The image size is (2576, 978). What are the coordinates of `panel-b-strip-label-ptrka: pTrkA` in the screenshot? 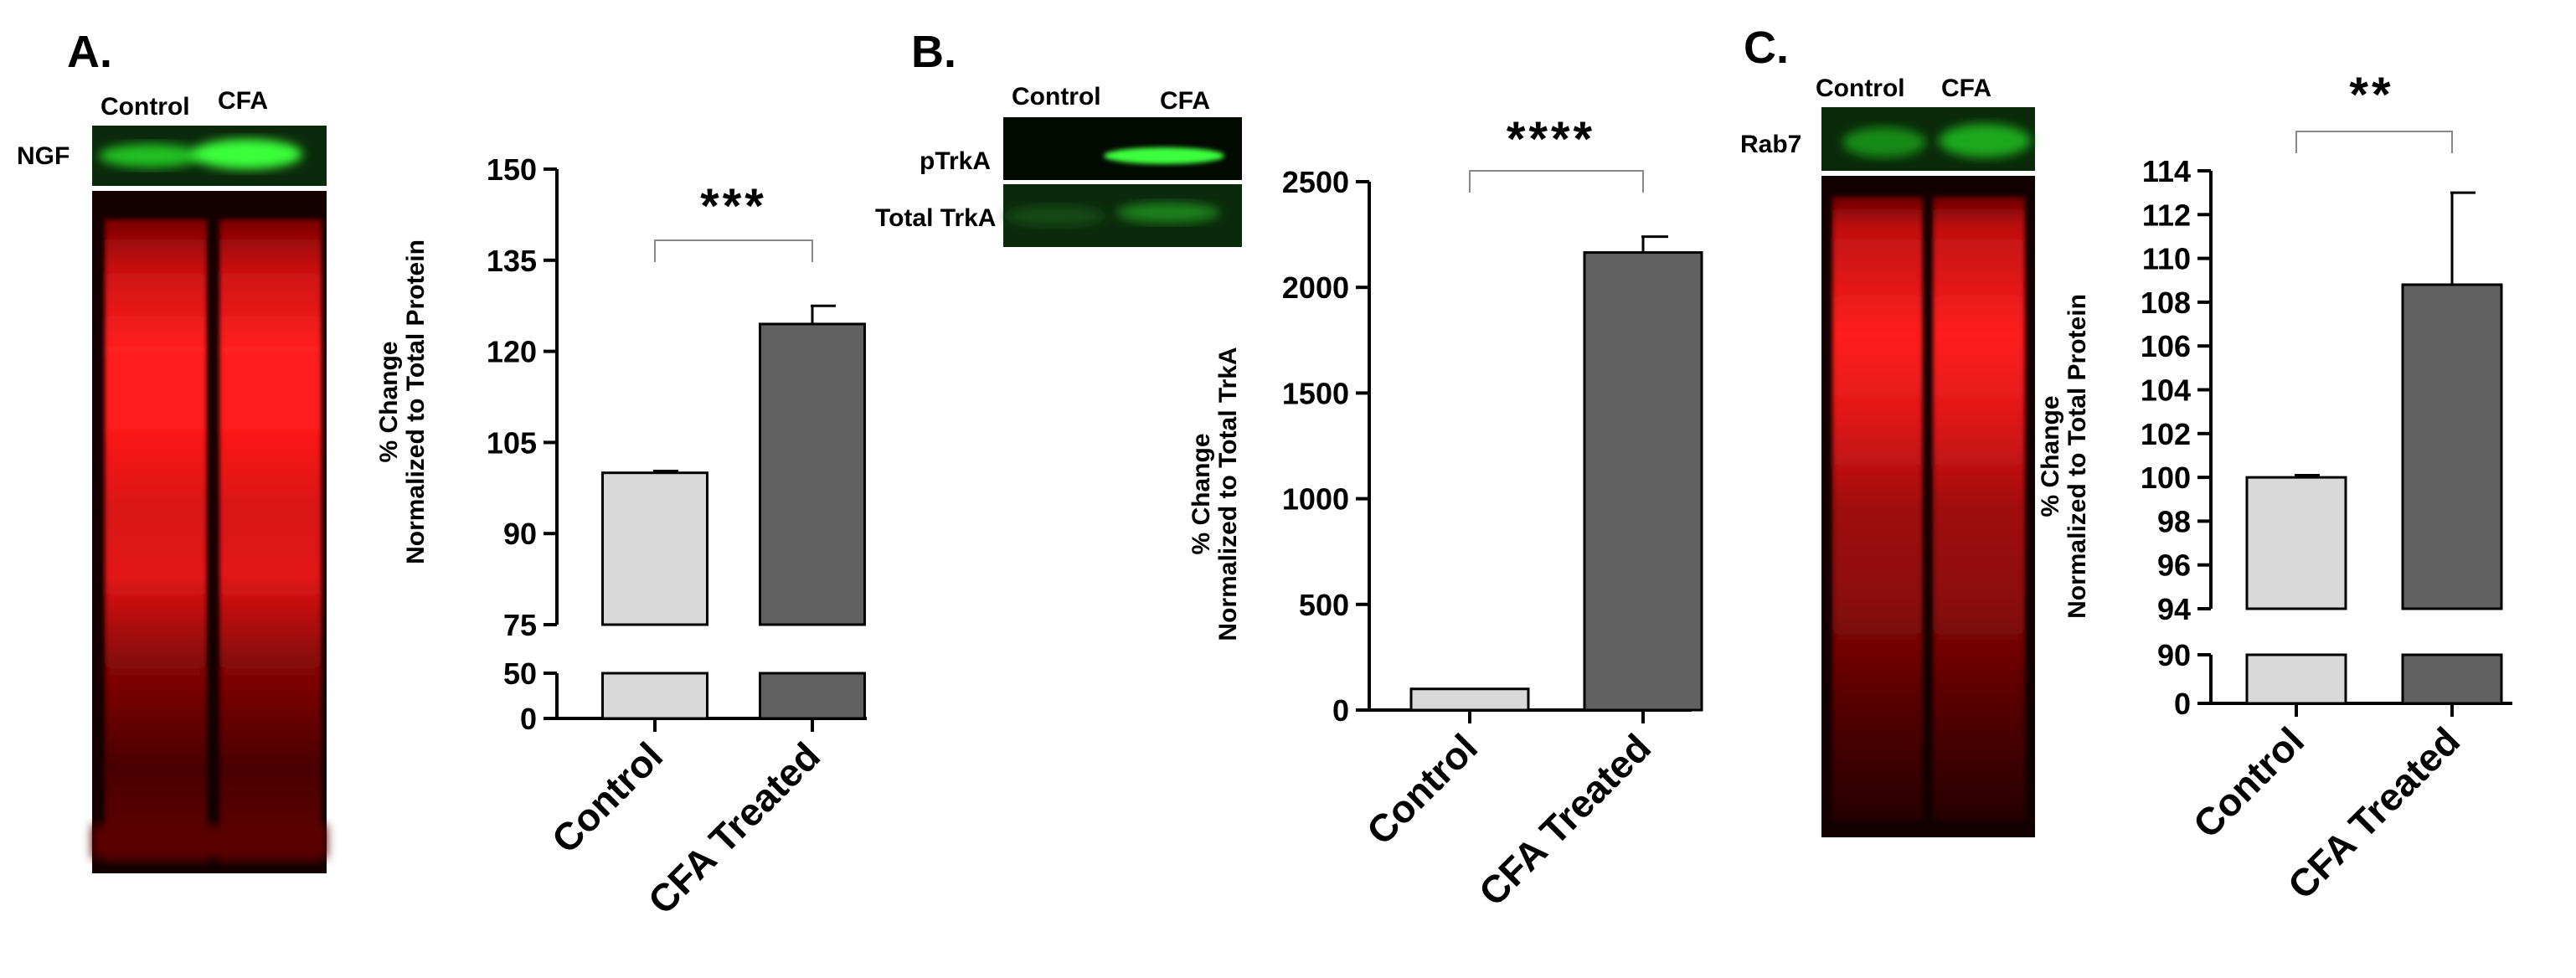 It's located at (956, 161).